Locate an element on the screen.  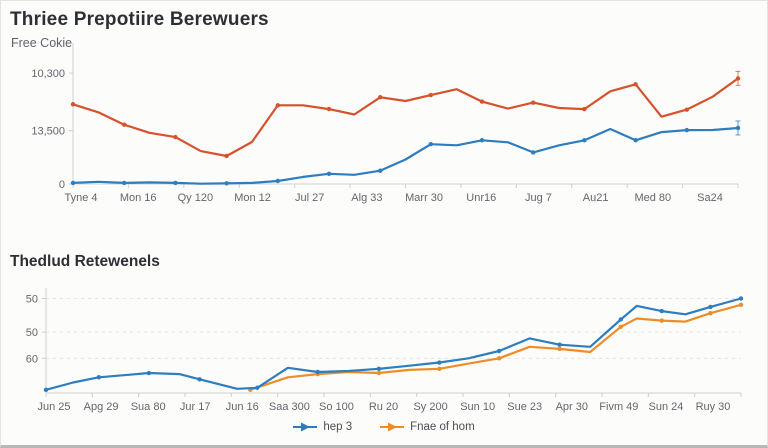
x-tick-label: Sun 24 is located at coordinates (665, 407).